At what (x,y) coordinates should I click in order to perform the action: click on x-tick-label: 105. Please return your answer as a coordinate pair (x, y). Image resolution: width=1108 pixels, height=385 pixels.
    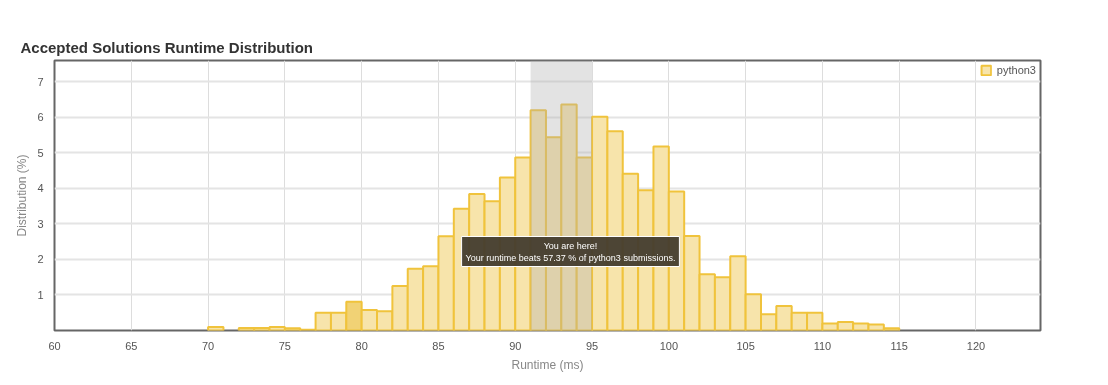
    Looking at the image, I should click on (745, 345).